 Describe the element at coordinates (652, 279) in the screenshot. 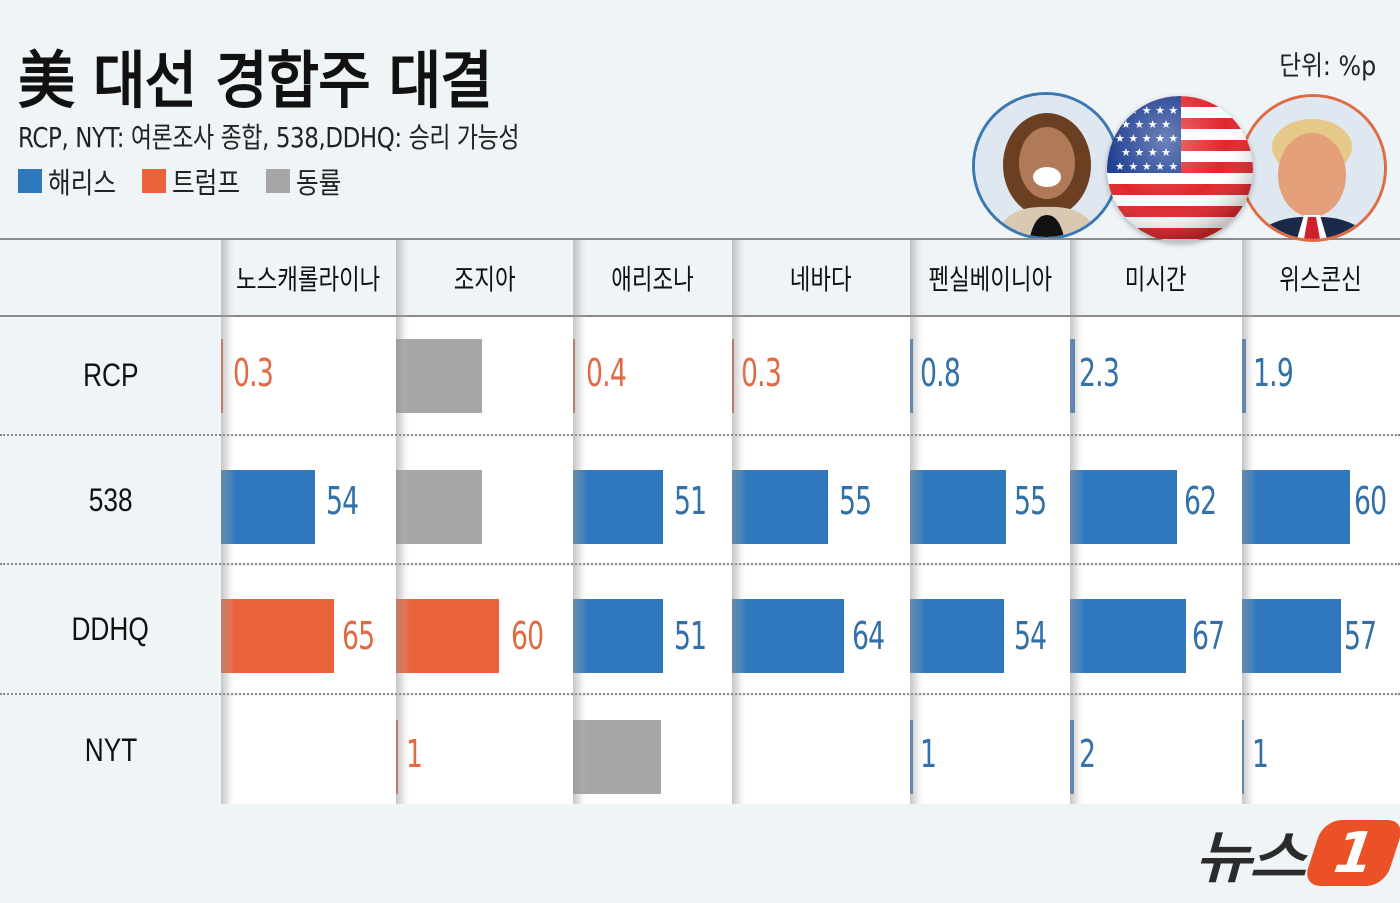

I see `column-header-arizona: 애리조나` at that location.